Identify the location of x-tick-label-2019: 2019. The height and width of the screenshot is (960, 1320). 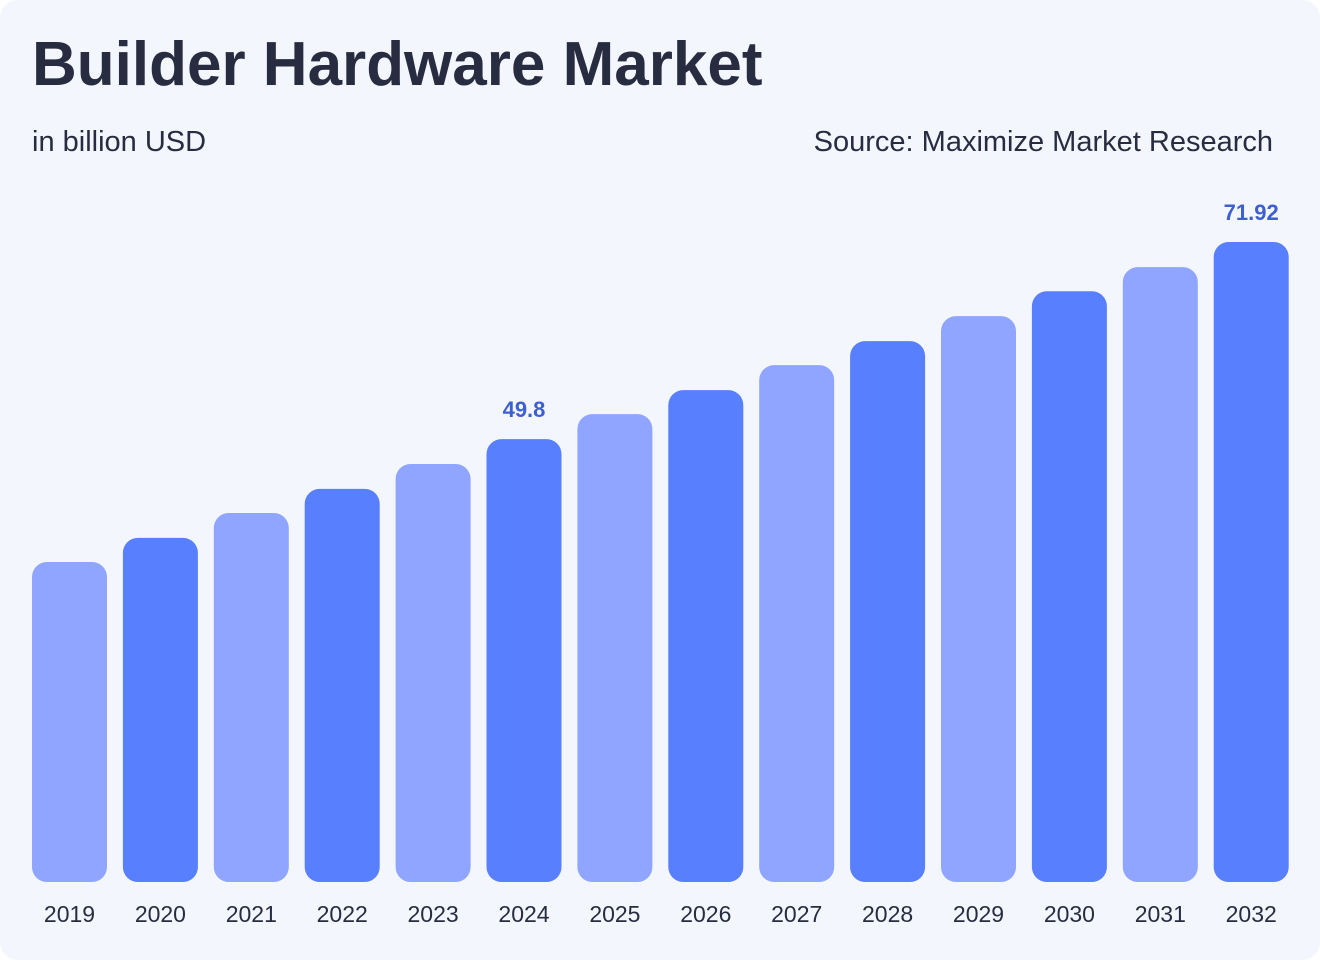
(69, 914).